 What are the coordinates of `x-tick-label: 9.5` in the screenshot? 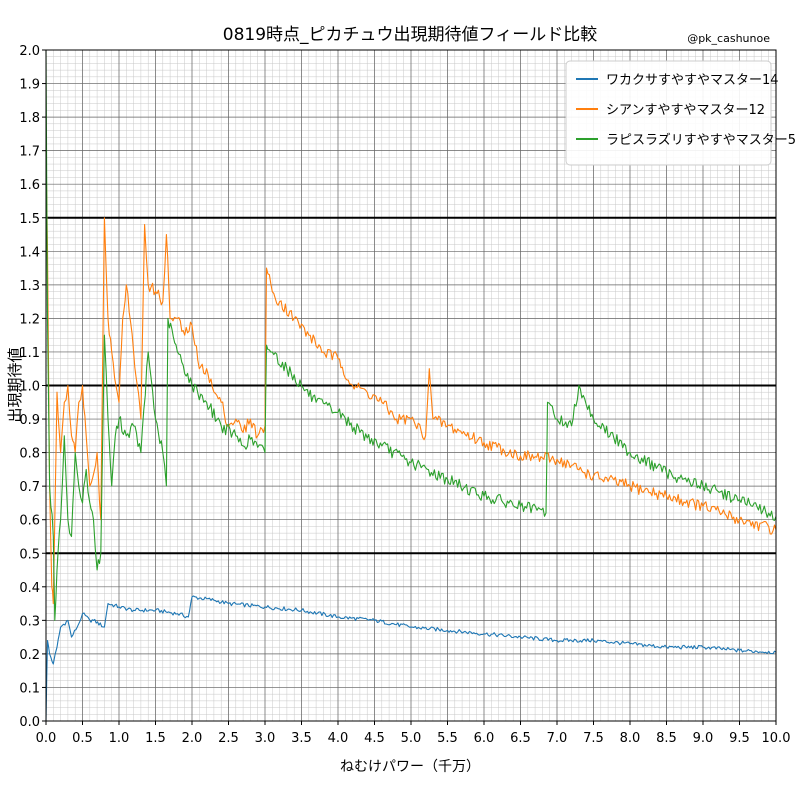 It's located at (739, 738).